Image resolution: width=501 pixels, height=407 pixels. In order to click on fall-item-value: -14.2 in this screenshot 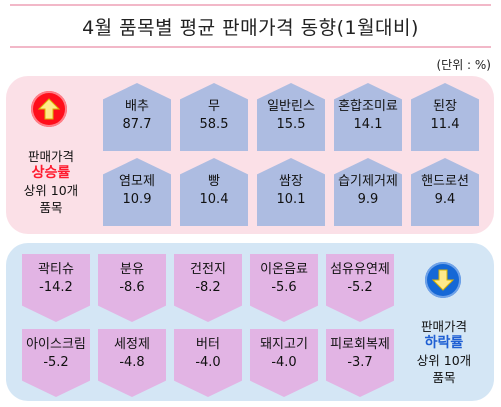, I will do `click(56, 287)`.